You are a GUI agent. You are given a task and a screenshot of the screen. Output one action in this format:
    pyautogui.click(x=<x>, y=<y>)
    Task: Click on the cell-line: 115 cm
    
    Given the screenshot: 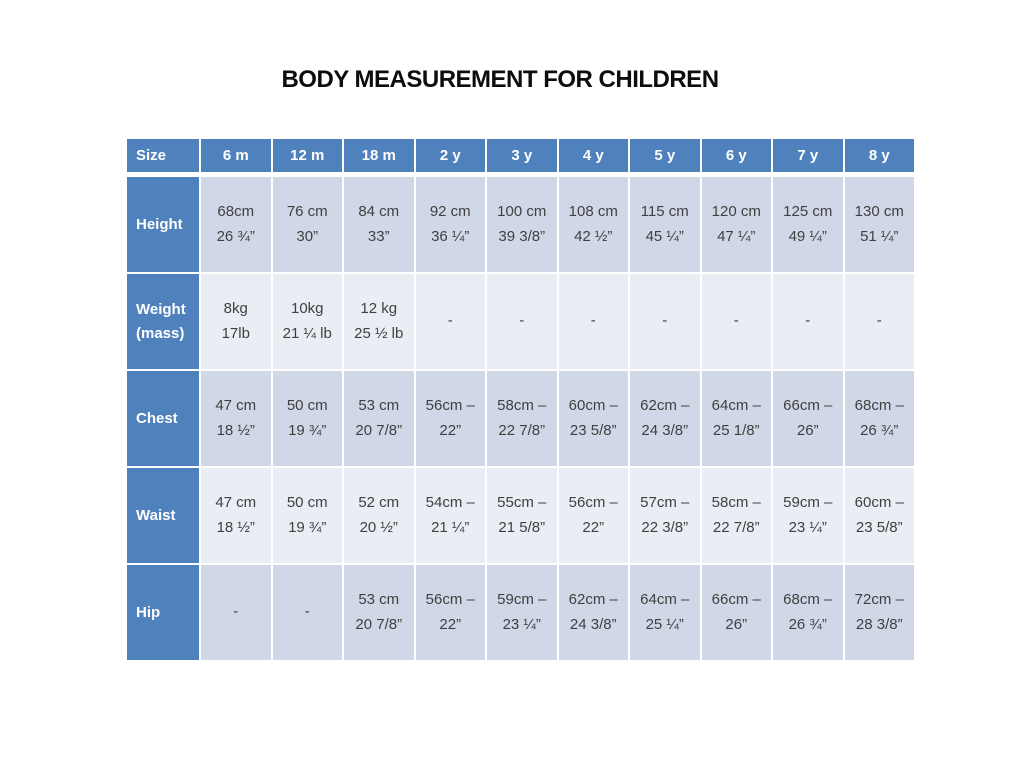 What is the action you would take?
    pyautogui.click(x=664, y=211)
    